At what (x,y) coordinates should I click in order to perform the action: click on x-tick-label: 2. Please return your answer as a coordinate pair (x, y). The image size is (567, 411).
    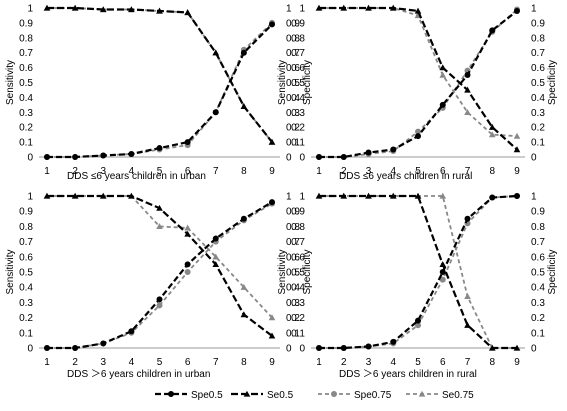
    Looking at the image, I should click on (75, 362).